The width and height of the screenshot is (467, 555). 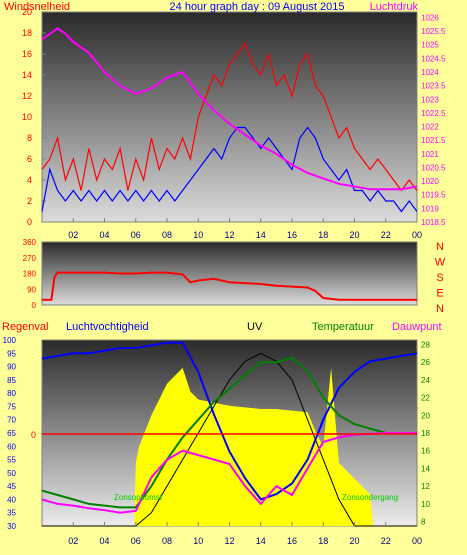 What do you see at coordinates (107, 327) in the screenshot?
I see `humidity-label: Luchtvochtigheid` at bounding box center [107, 327].